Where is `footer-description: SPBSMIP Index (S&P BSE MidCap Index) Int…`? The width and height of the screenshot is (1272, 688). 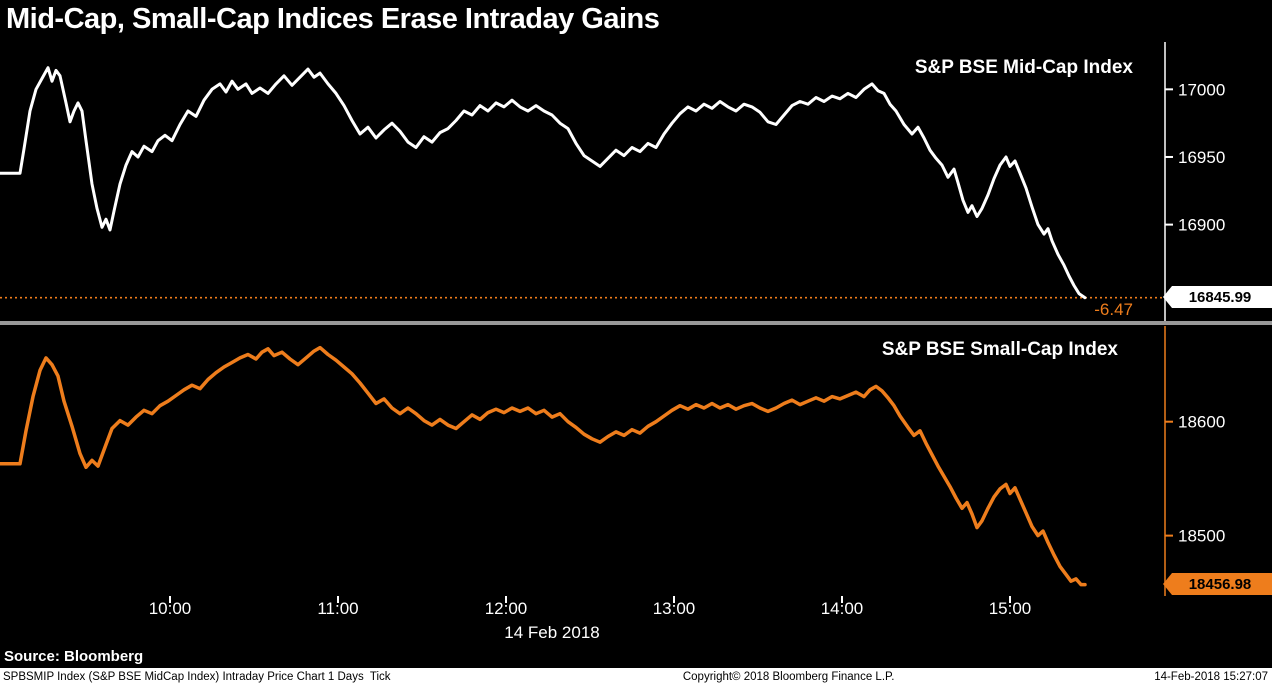 footer-description: SPBSMIP Index (S&P BSE MidCap Index) Int… is located at coordinates (197, 677).